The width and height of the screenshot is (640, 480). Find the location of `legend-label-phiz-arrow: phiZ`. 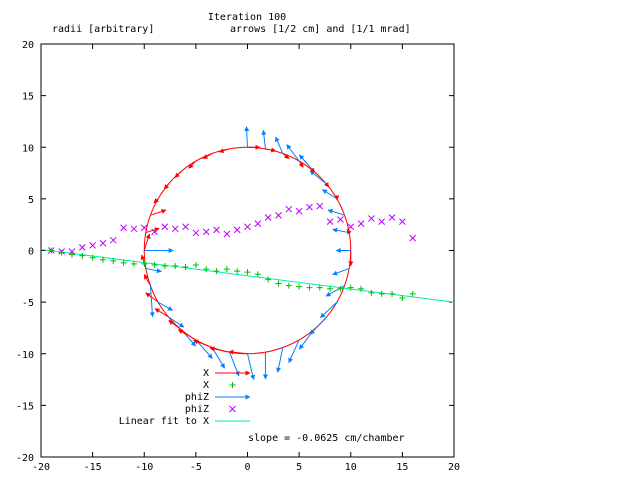

legend-label-phiz-arrow: phiZ is located at coordinates (197, 397).